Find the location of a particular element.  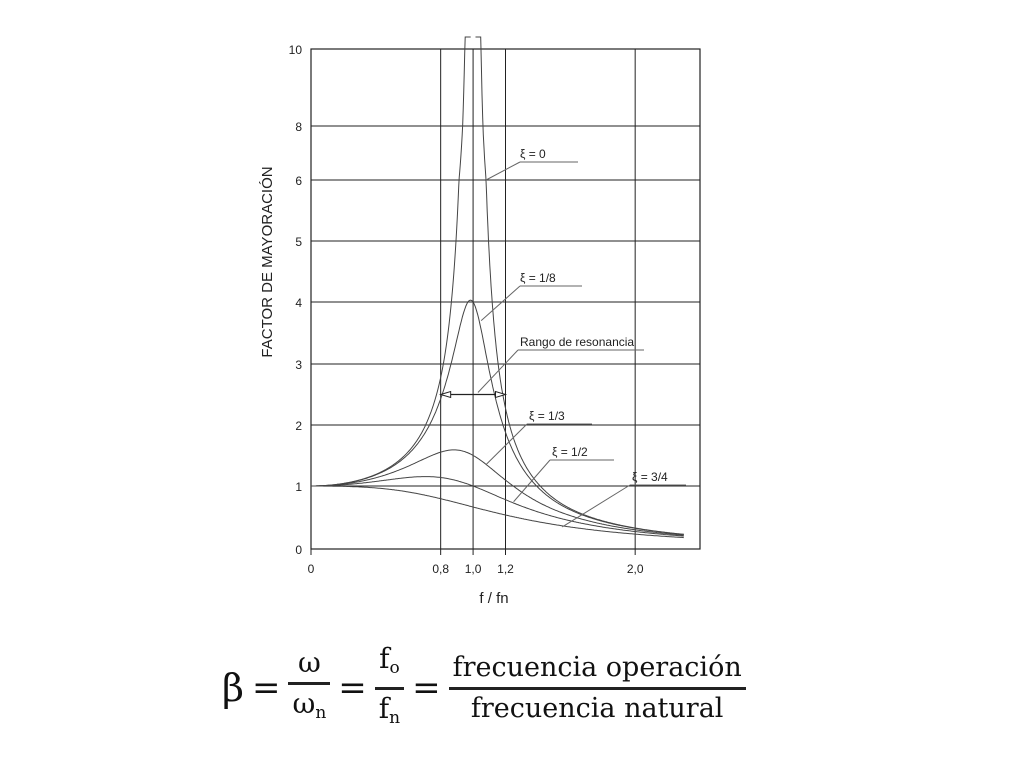

curve--1-3 is located at coordinates (497, 492).